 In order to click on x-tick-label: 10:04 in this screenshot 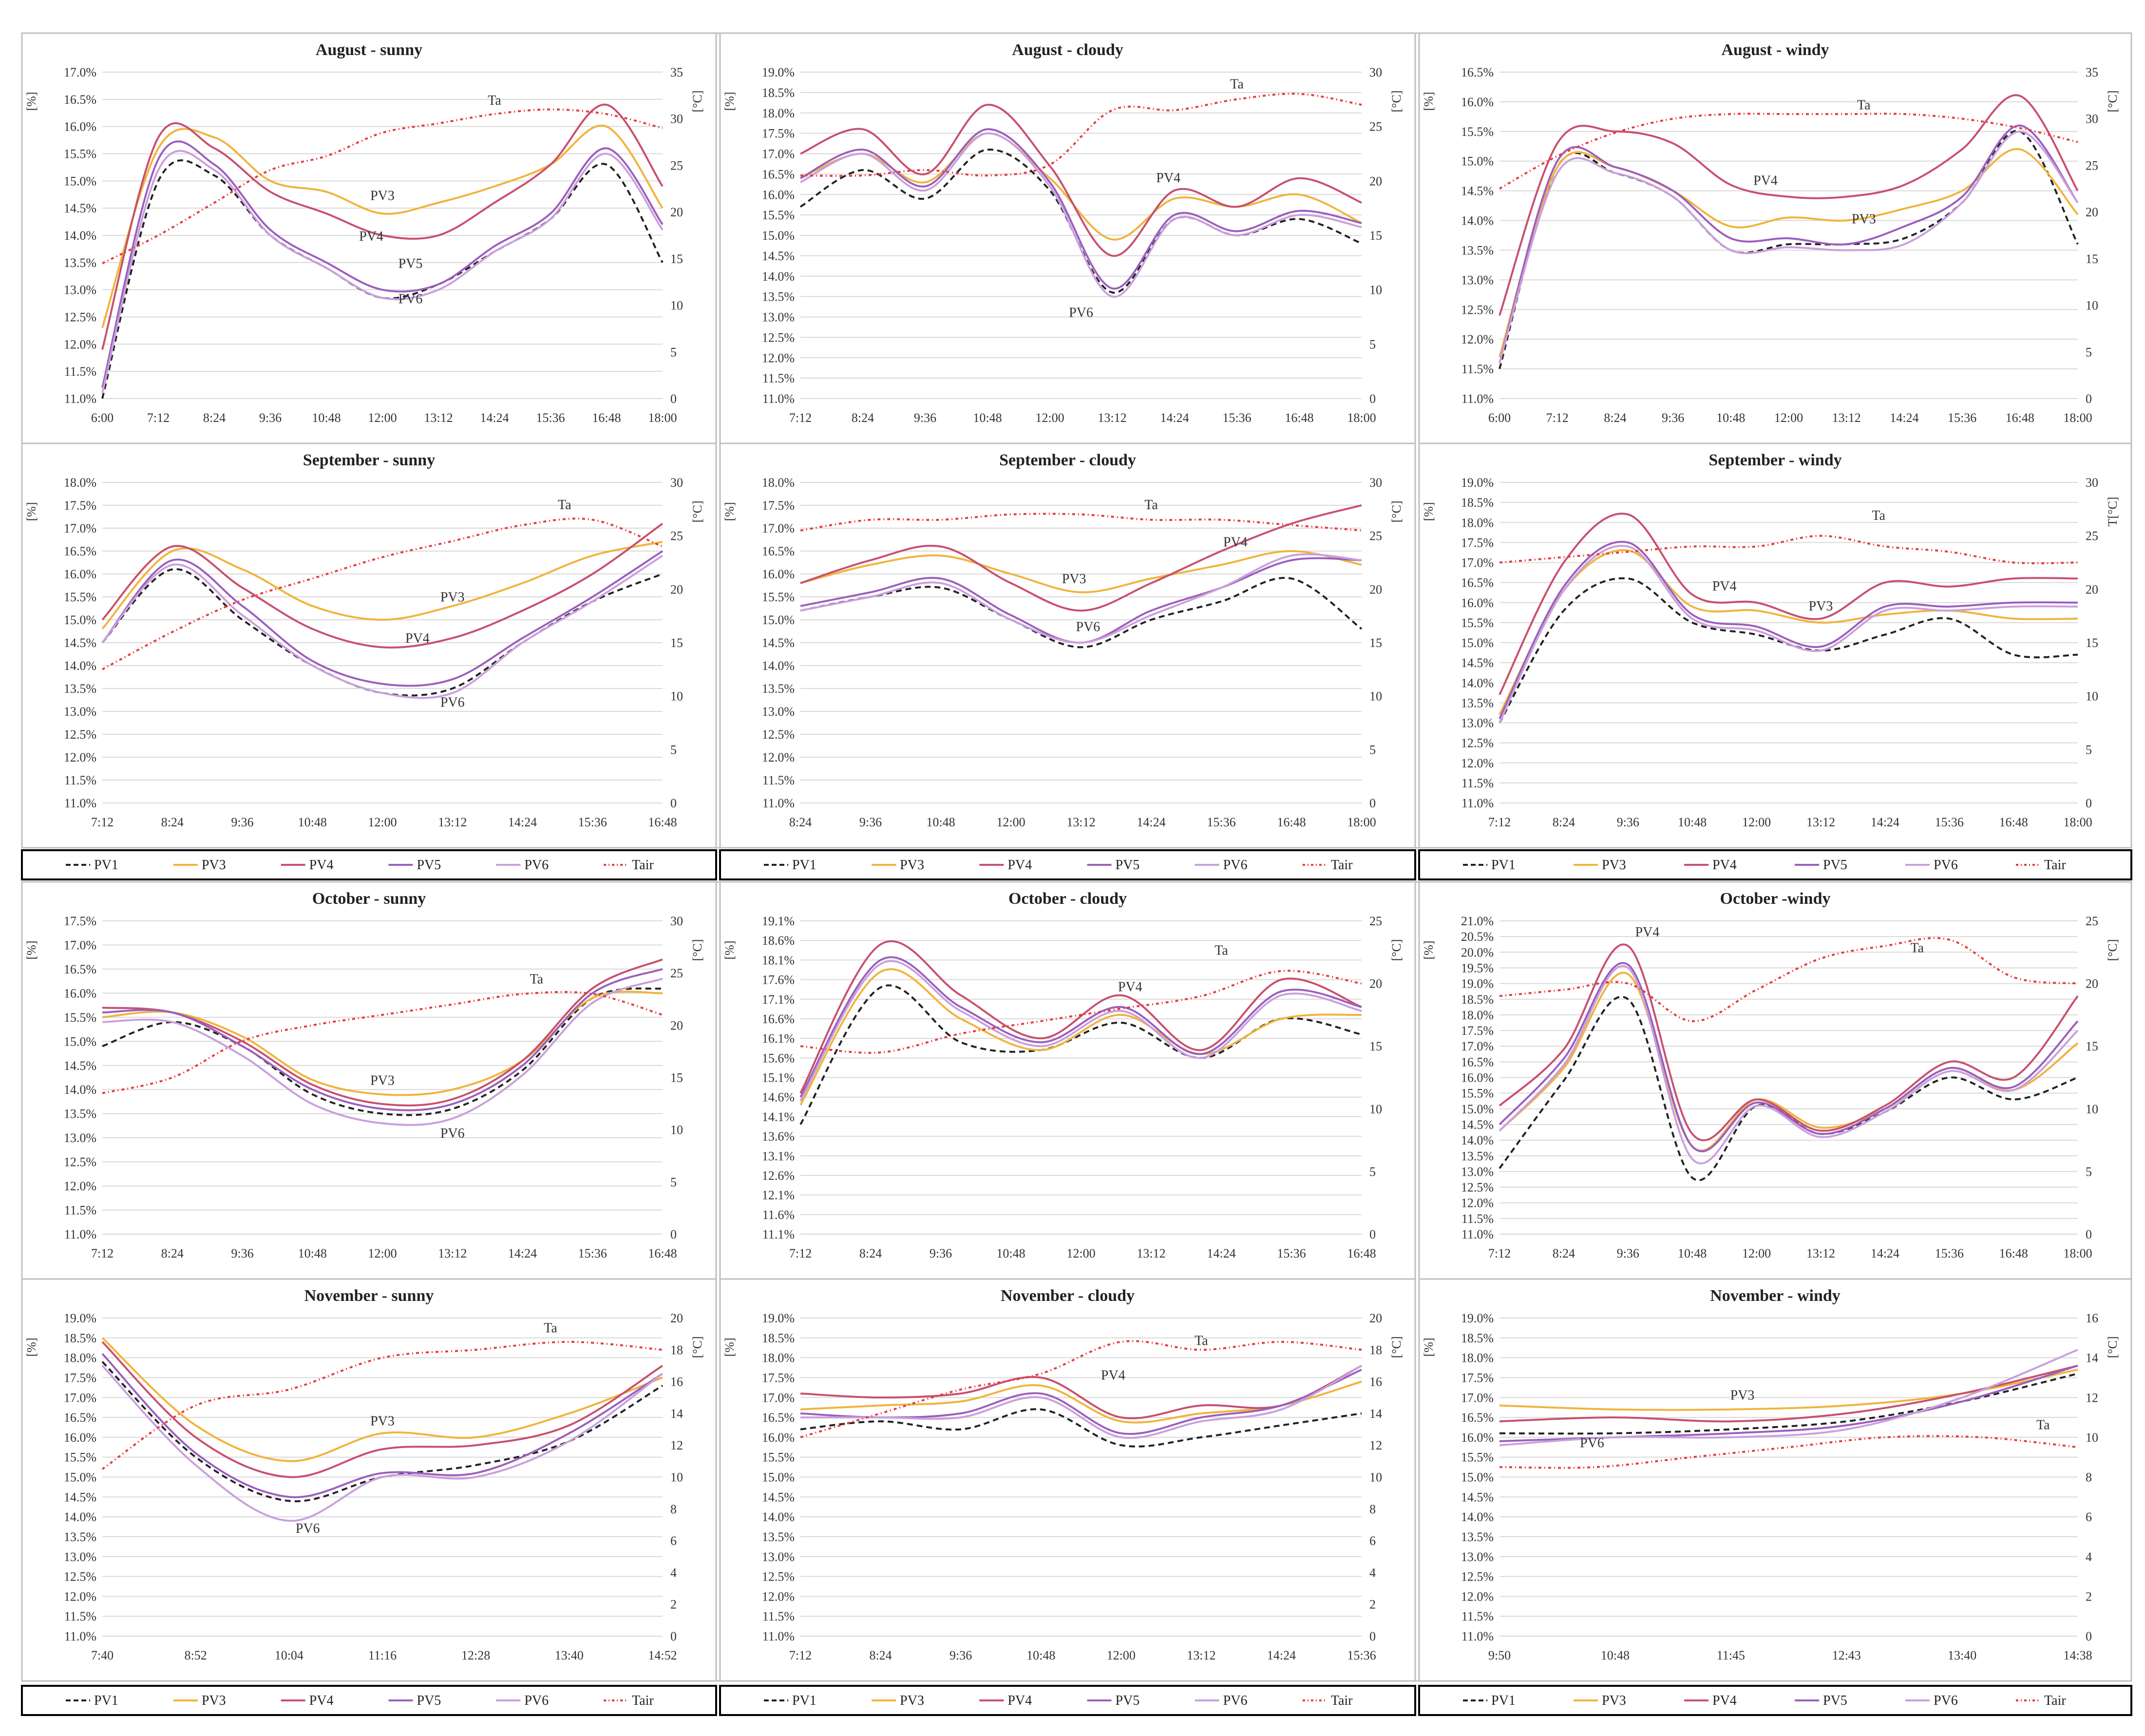, I will do `click(289, 1655)`.